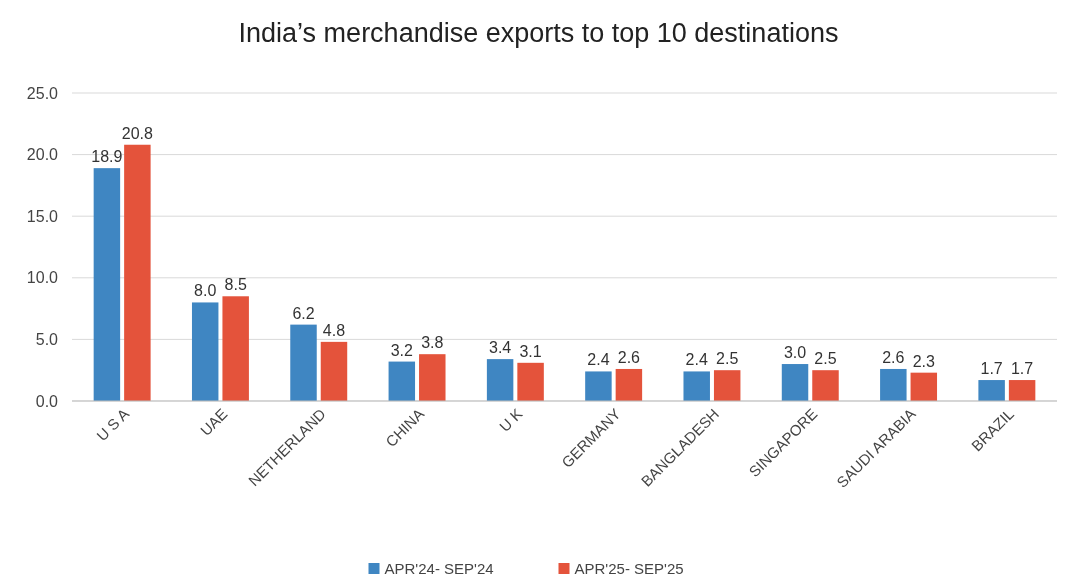 Image resolution: width=1077 pixels, height=586 pixels. What do you see at coordinates (42, 155) in the screenshot?
I see `y-tick-label: 20.0` at bounding box center [42, 155].